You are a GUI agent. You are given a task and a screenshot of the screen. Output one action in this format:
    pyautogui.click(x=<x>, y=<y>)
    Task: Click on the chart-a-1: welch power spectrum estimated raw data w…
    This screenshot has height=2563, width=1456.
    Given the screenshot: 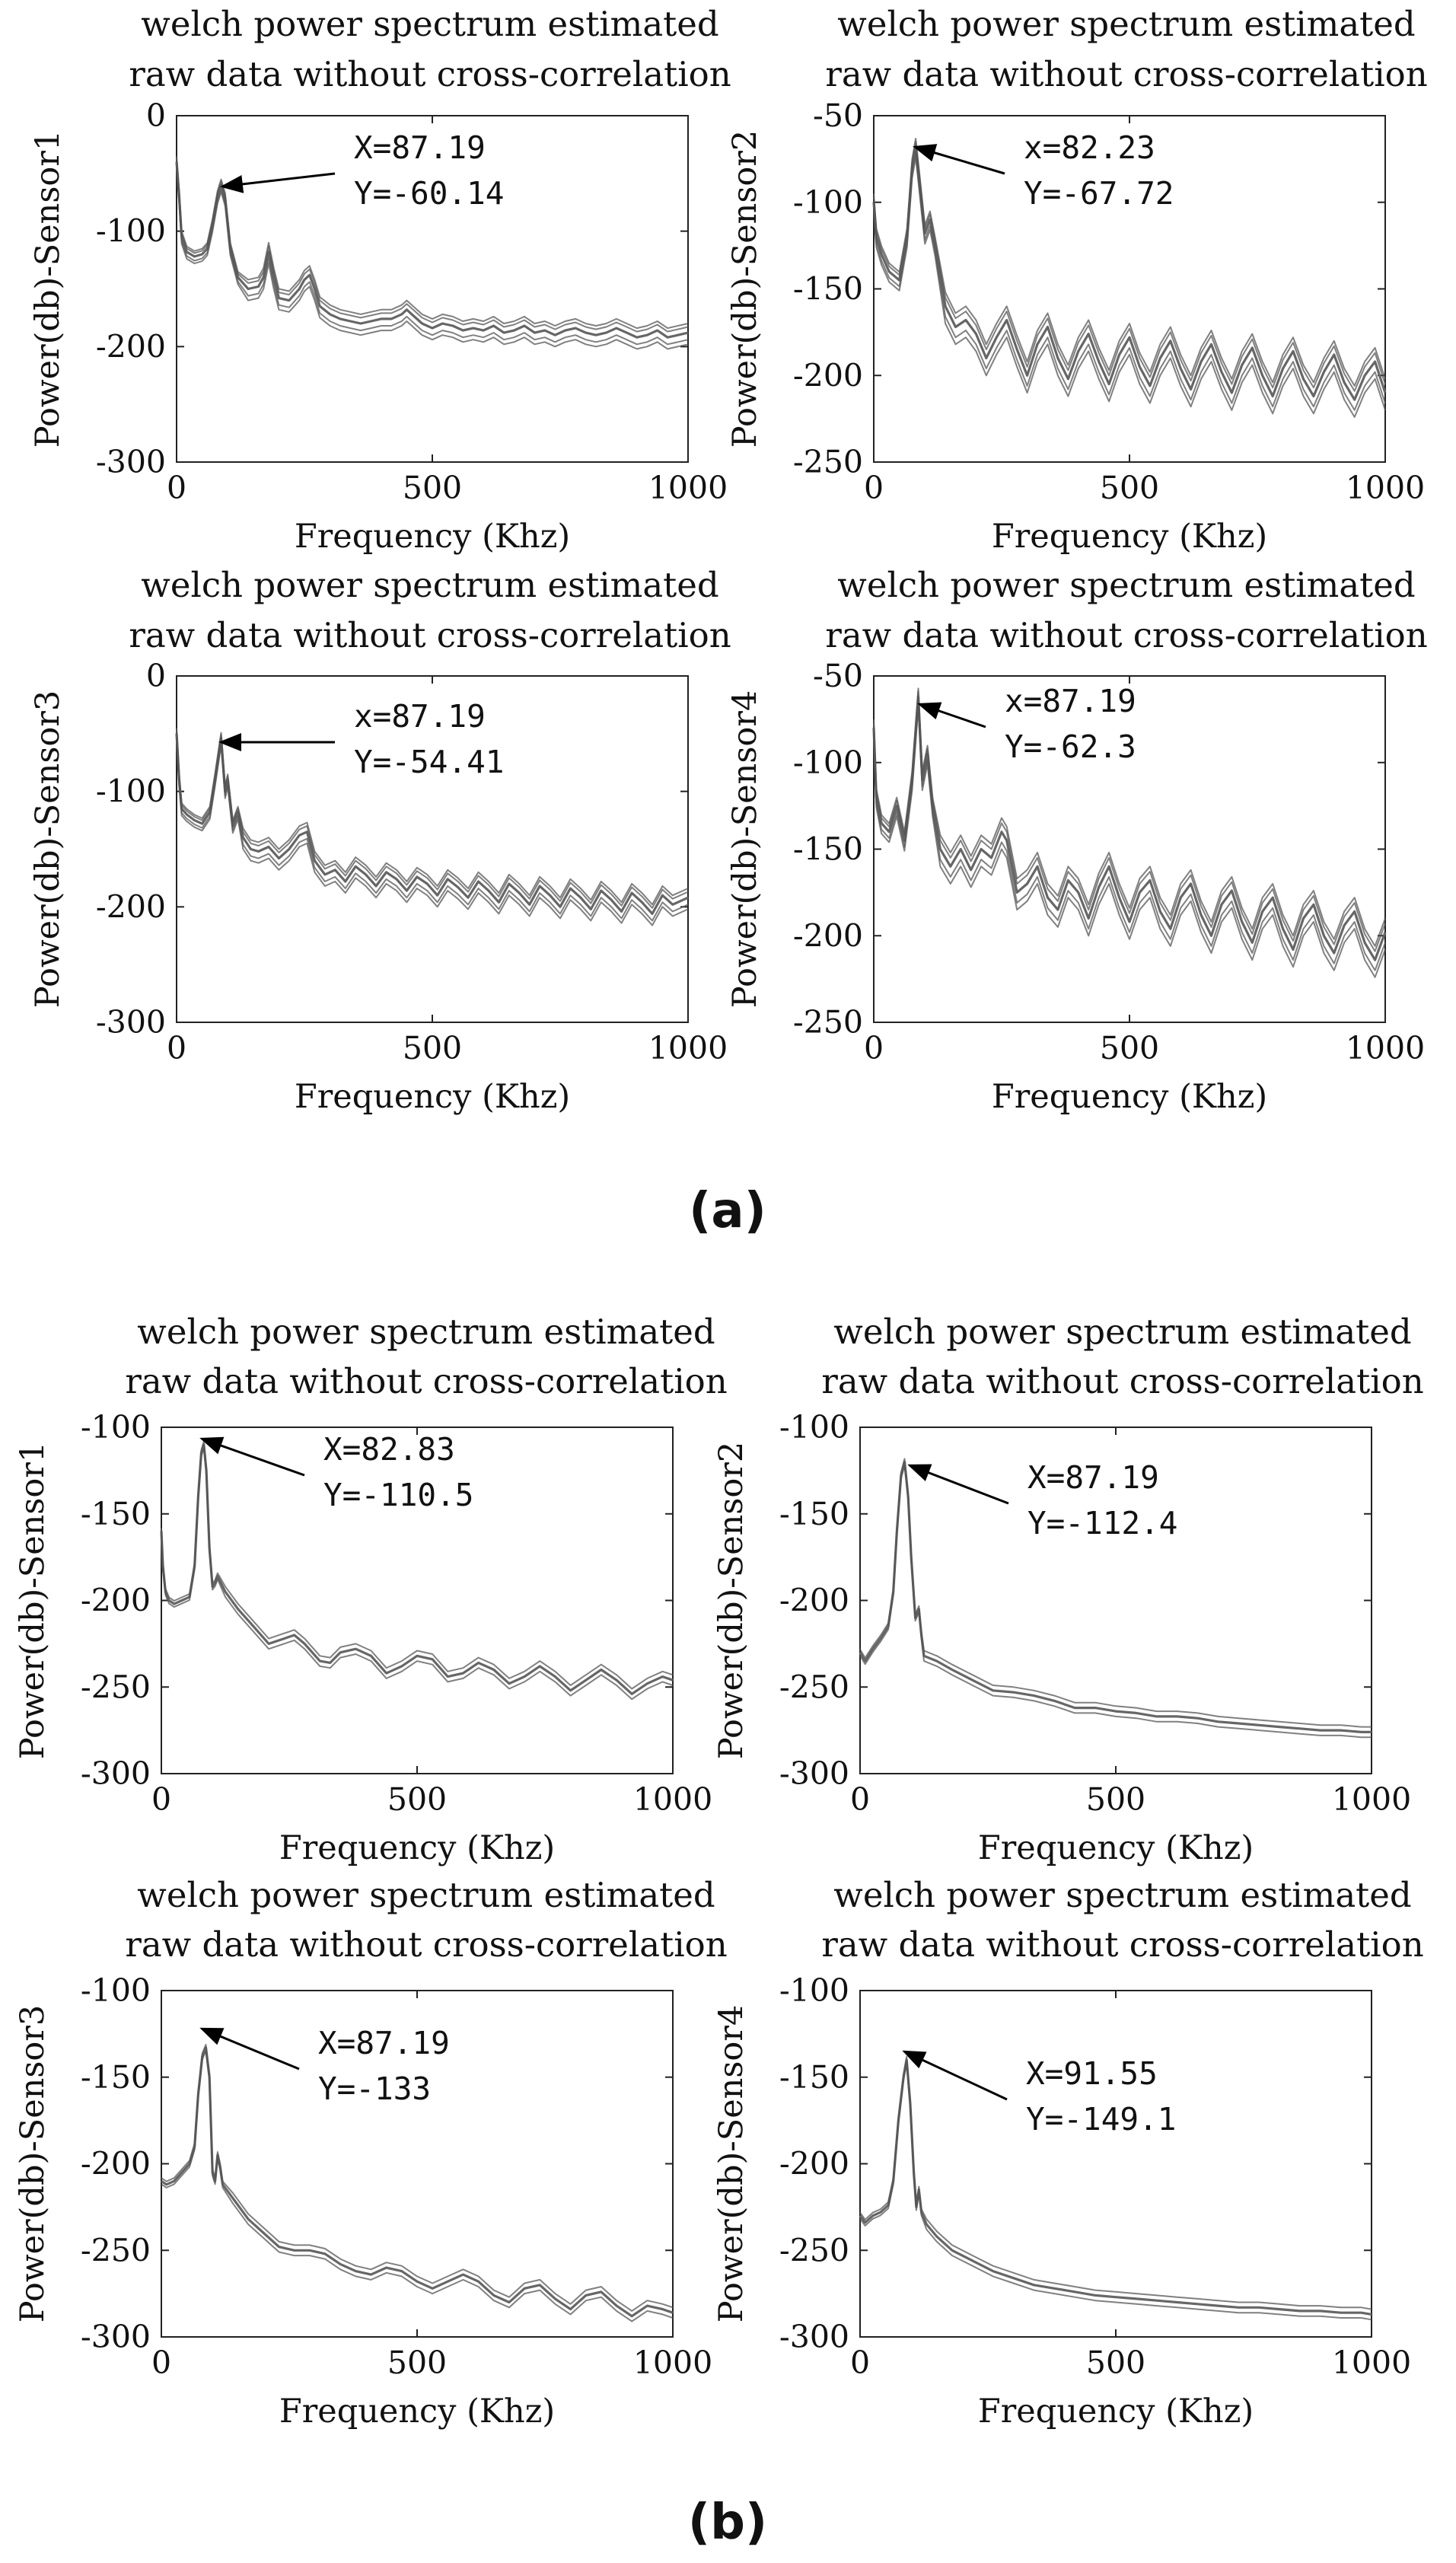 What is the action you would take?
    pyautogui.click(x=380, y=280)
    